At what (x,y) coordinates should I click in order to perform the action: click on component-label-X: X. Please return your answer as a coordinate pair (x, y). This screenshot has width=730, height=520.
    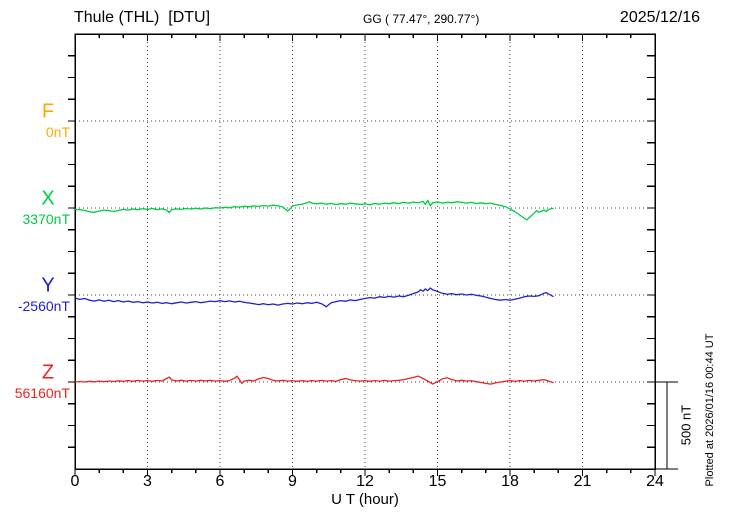
    Looking at the image, I should click on (48, 198).